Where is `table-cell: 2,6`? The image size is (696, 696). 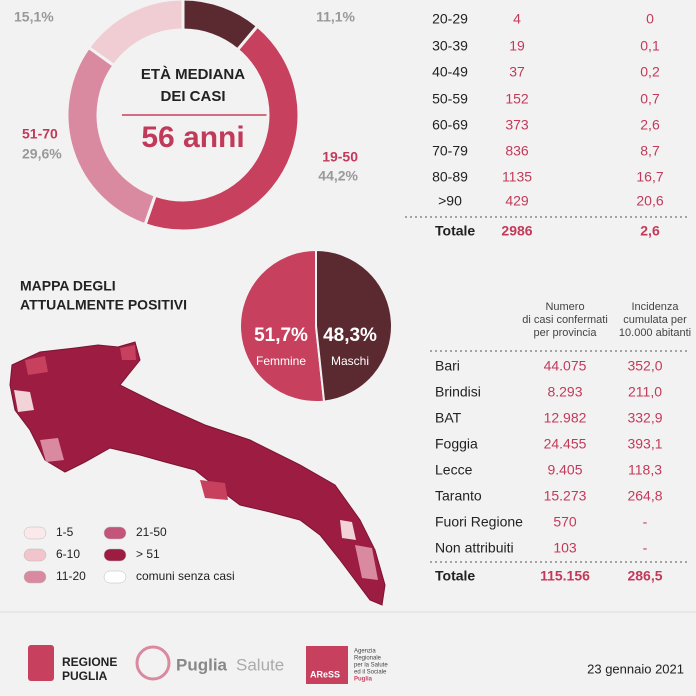 table-cell: 2,6 is located at coordinates (650, 125).